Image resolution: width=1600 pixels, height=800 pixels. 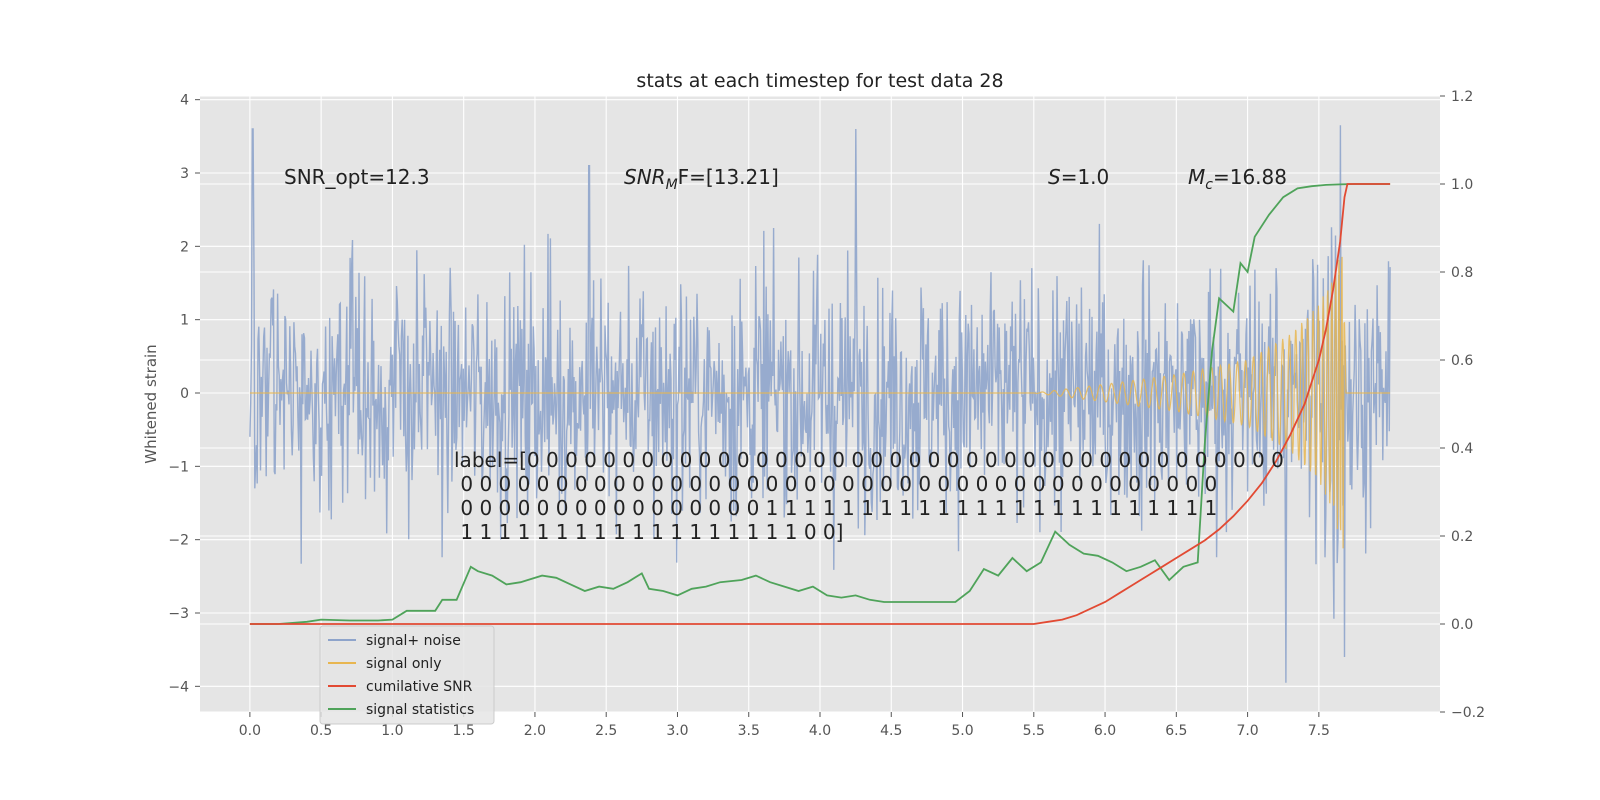 What do you see at coordinates (178, 541) in the screenshot?
I see `y-tick-label: −2` at bounding box center [178, 541].